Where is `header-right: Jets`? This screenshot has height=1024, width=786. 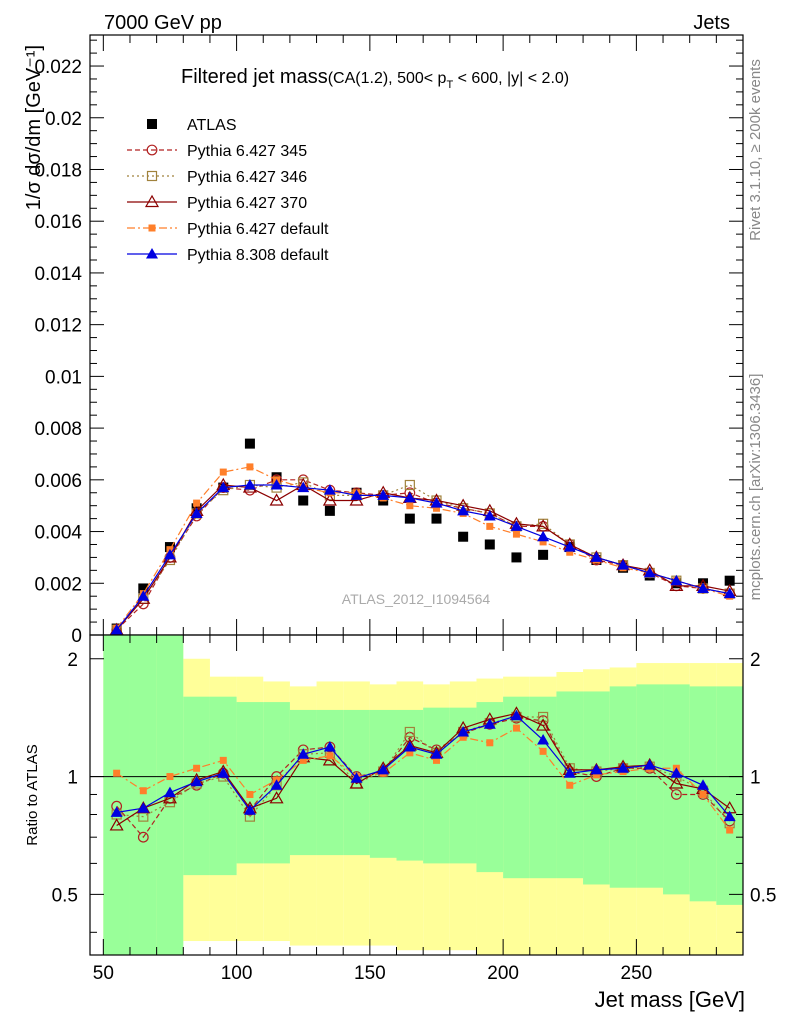 header-right: Jets is located at coordinates (711, 23).